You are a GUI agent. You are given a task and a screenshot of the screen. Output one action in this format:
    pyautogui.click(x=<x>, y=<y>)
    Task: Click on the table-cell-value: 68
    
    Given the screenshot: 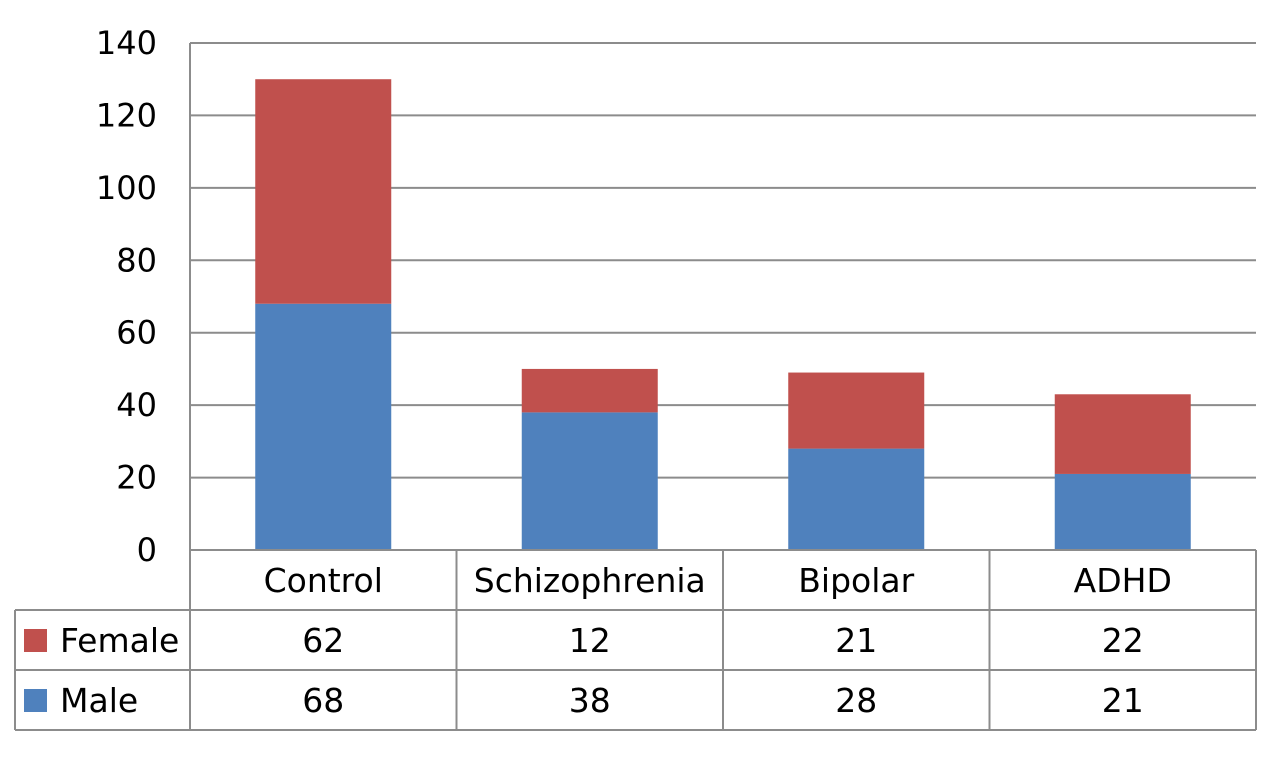 What is the action you would take?
    pyautogui.click(x=323, y=700)
    